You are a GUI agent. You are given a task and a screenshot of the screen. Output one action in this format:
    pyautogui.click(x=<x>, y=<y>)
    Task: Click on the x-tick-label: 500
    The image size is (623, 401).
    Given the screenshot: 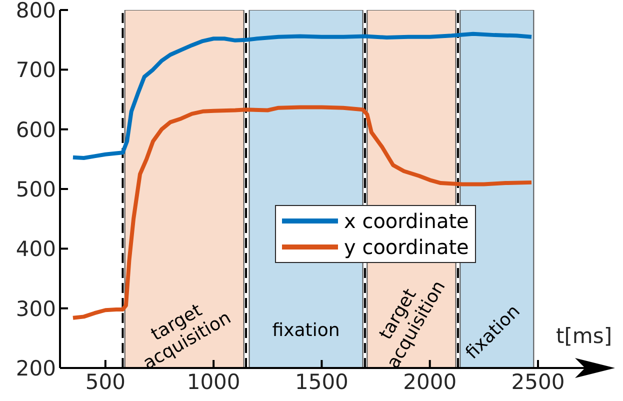 What is the action you would take?
    pyautogui.click(x=105, y=382)
    